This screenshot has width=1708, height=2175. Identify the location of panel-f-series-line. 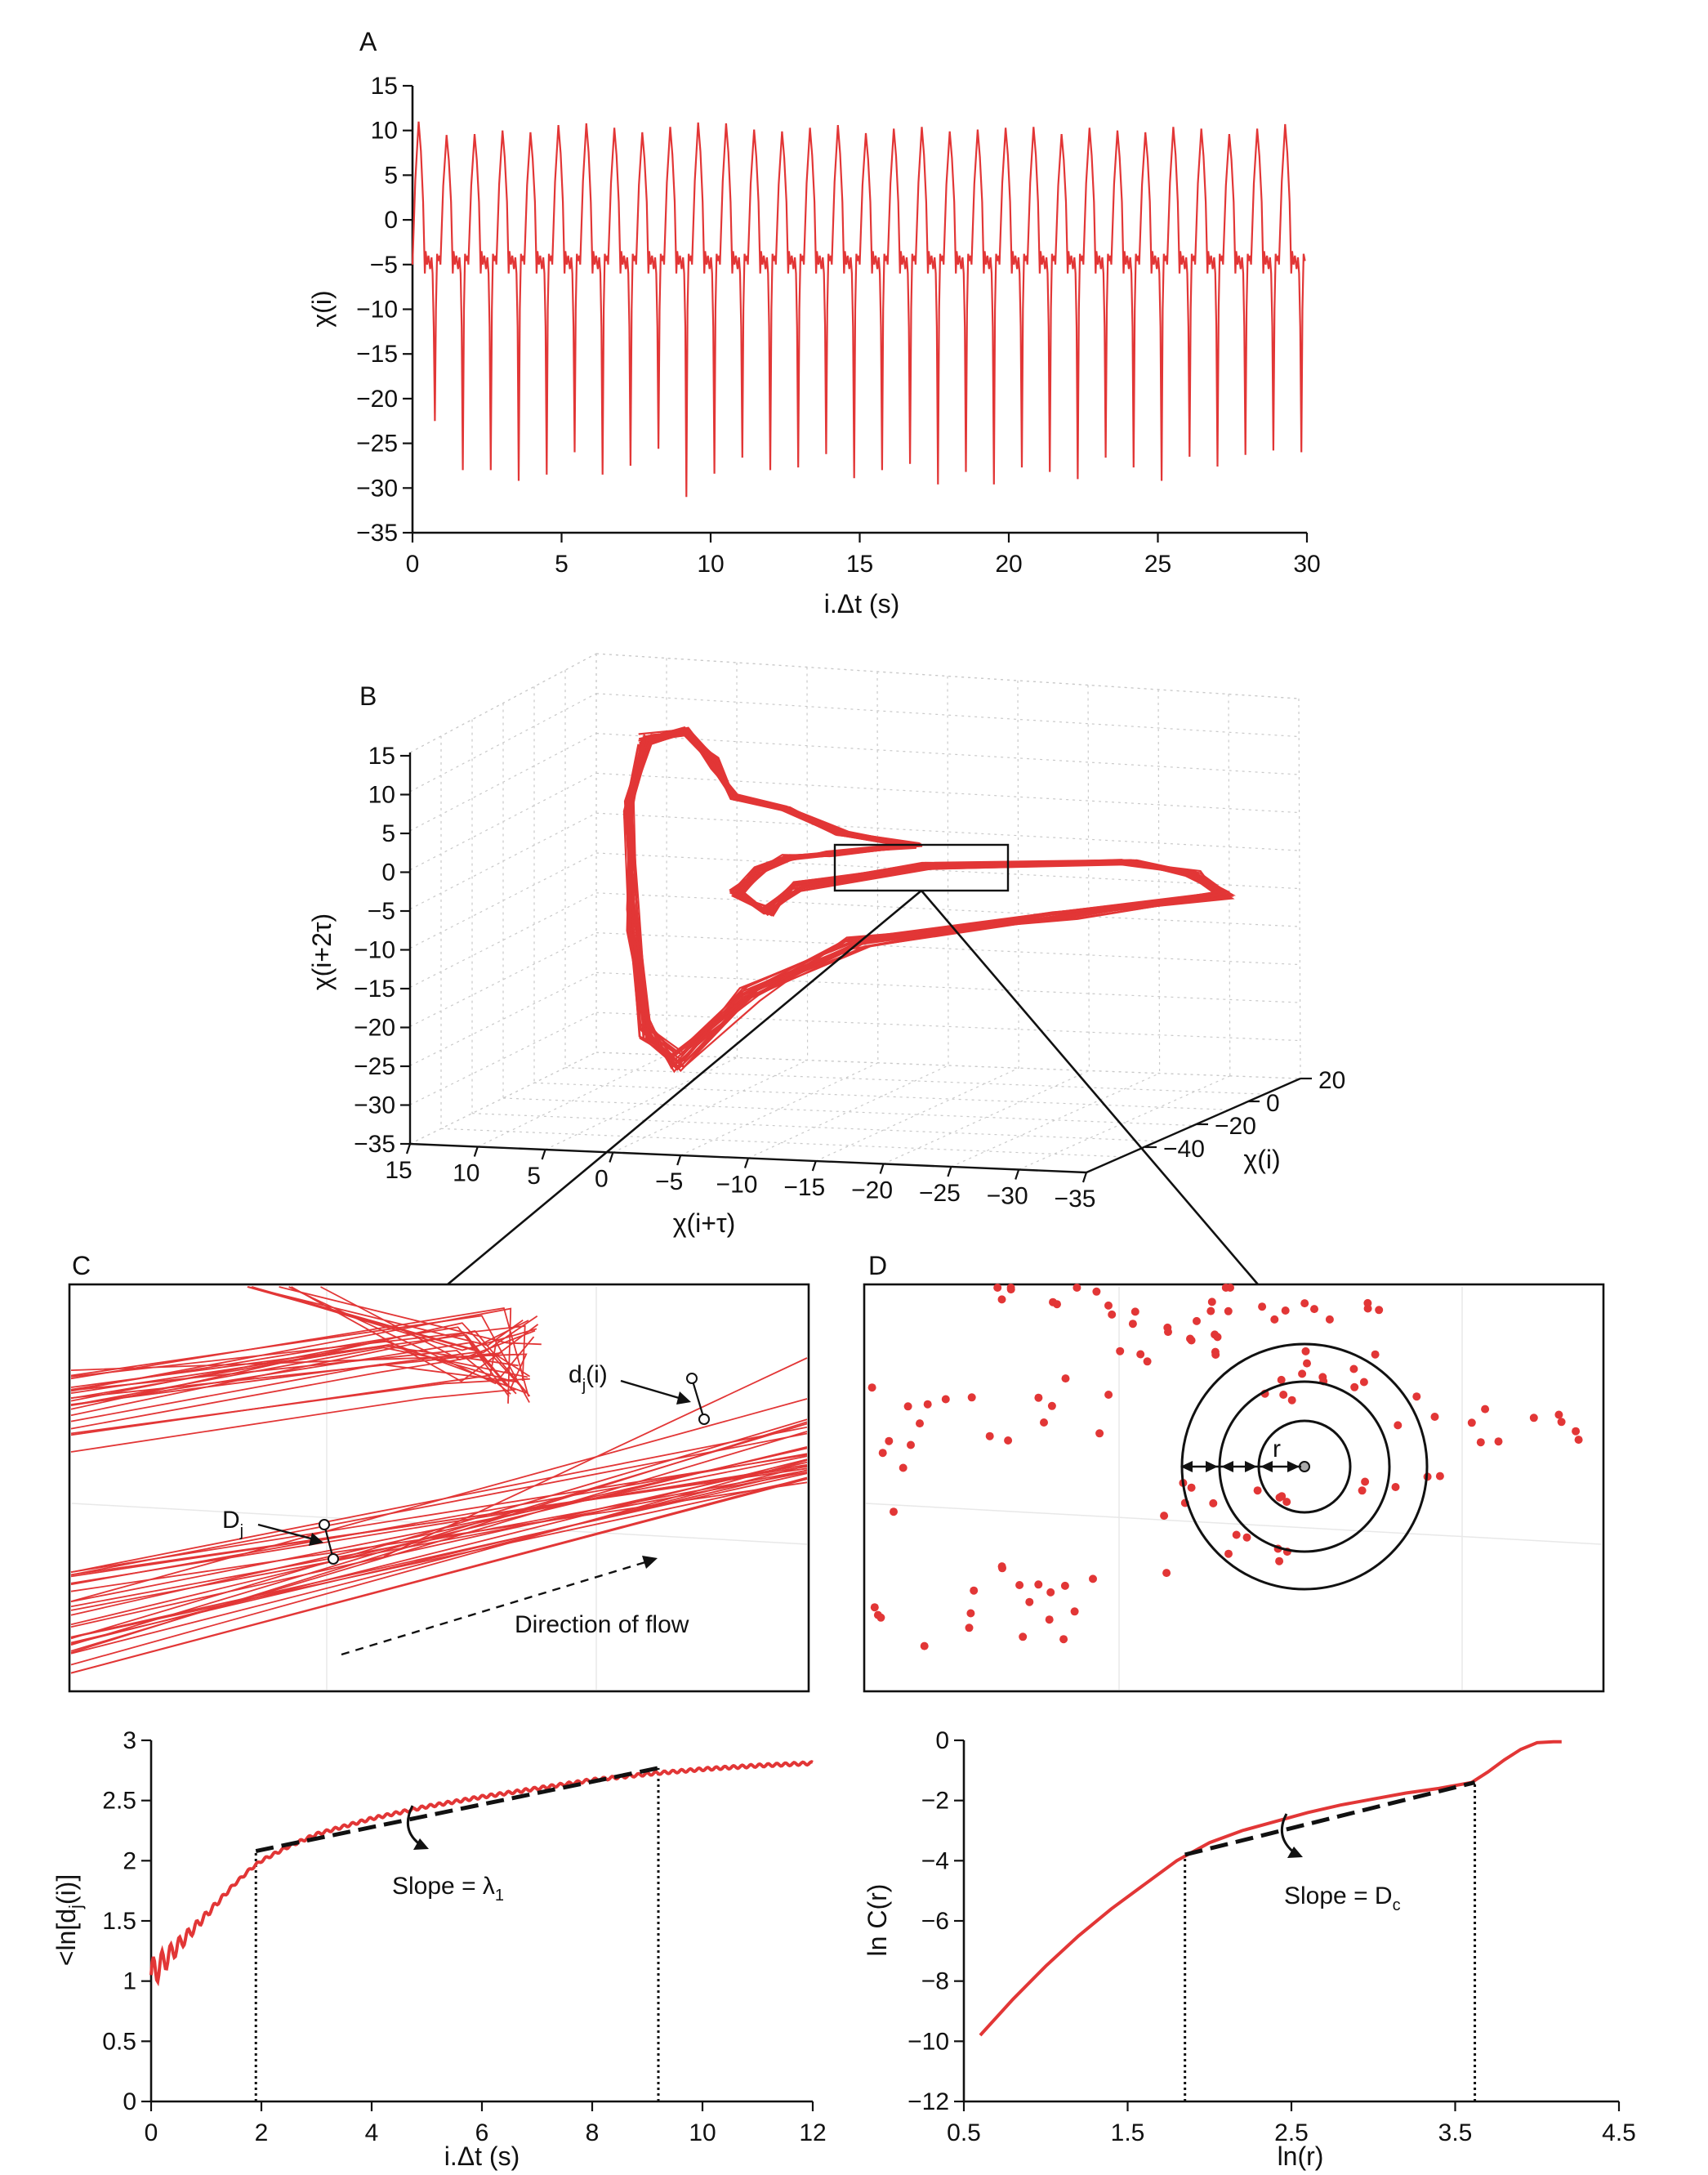
(1270, 1889).